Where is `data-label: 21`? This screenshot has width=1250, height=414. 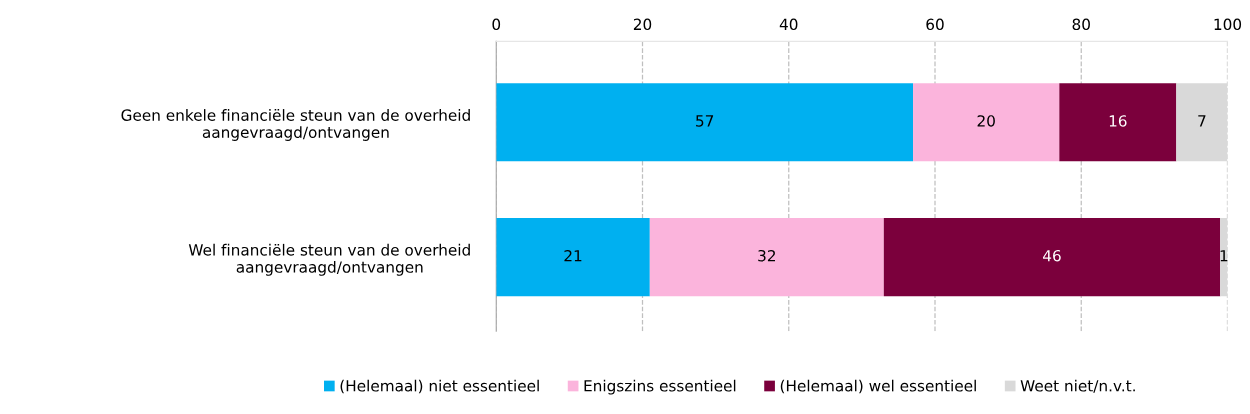
data-label: 21 is located at coordinates (573, 255).